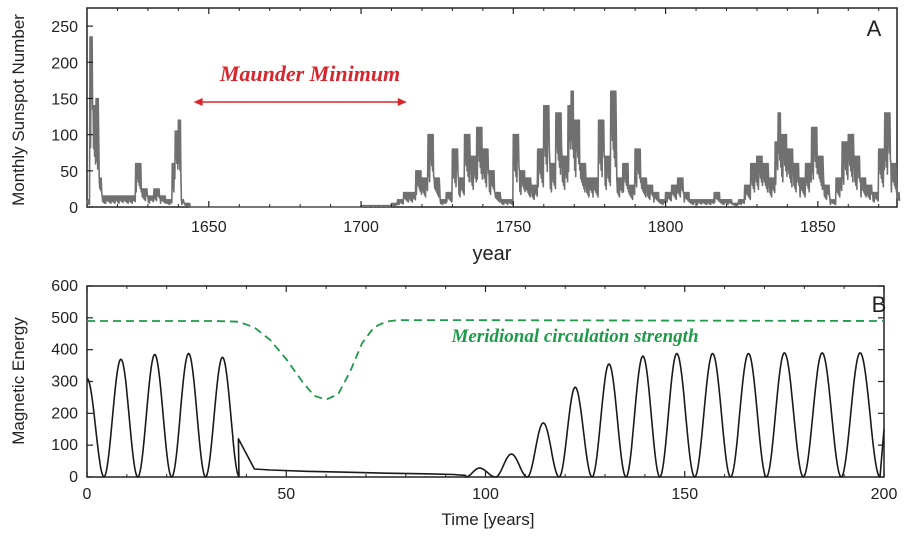  What do you see at coordinates (574, 336) in the screenshot?
I see `meridional-circulation-label: Meridional circulation strength` at bounding box center [574, 336].